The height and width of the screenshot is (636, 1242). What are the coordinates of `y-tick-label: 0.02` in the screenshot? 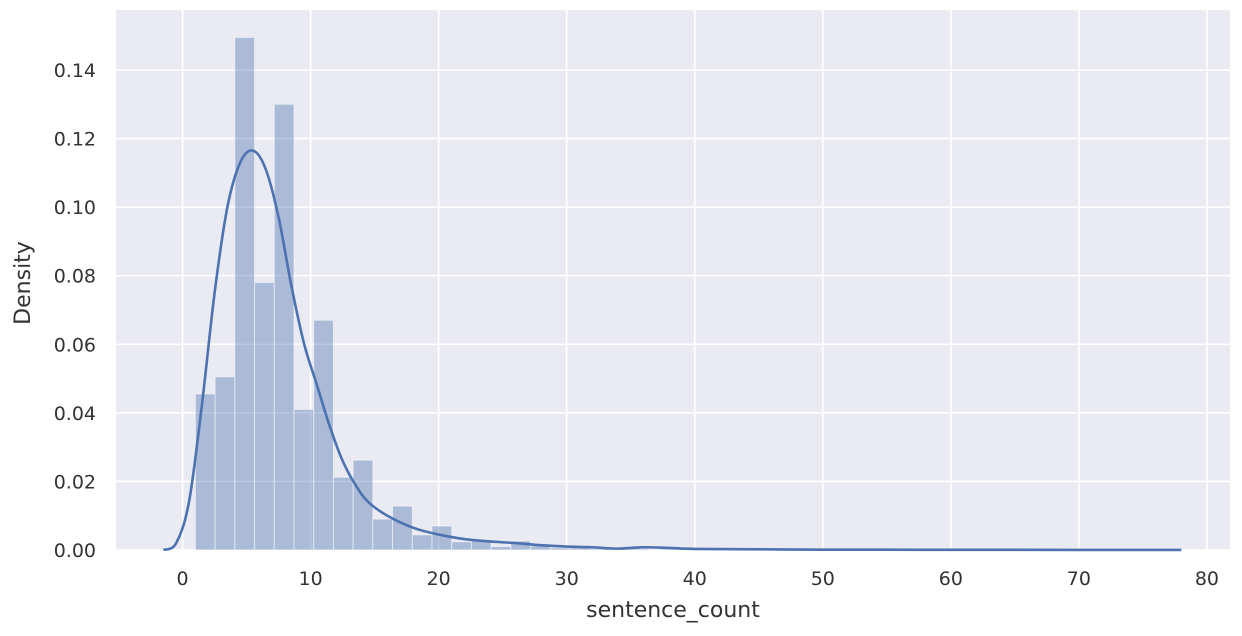 It's located at (75, 482).